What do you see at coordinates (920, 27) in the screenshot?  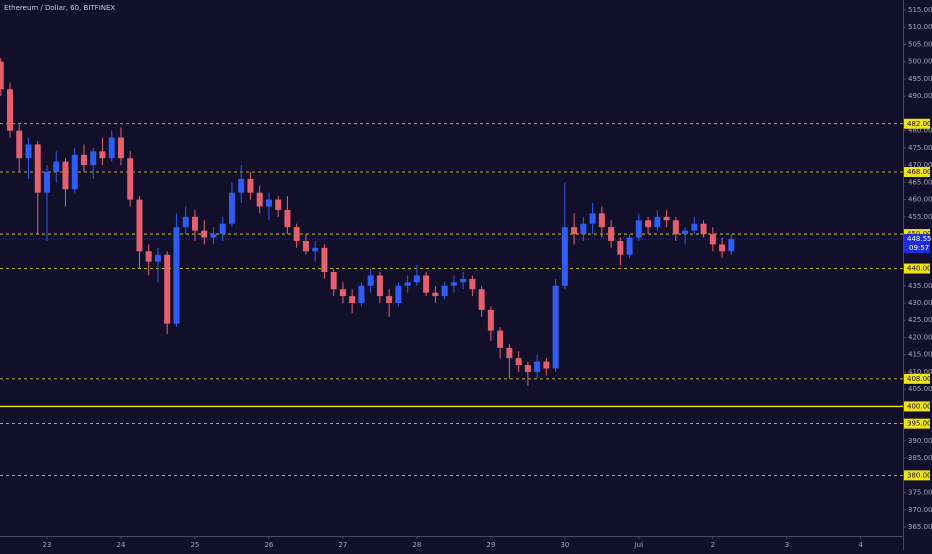 I see `y-tick-label: 510.00` at bounding box center [920, 27].